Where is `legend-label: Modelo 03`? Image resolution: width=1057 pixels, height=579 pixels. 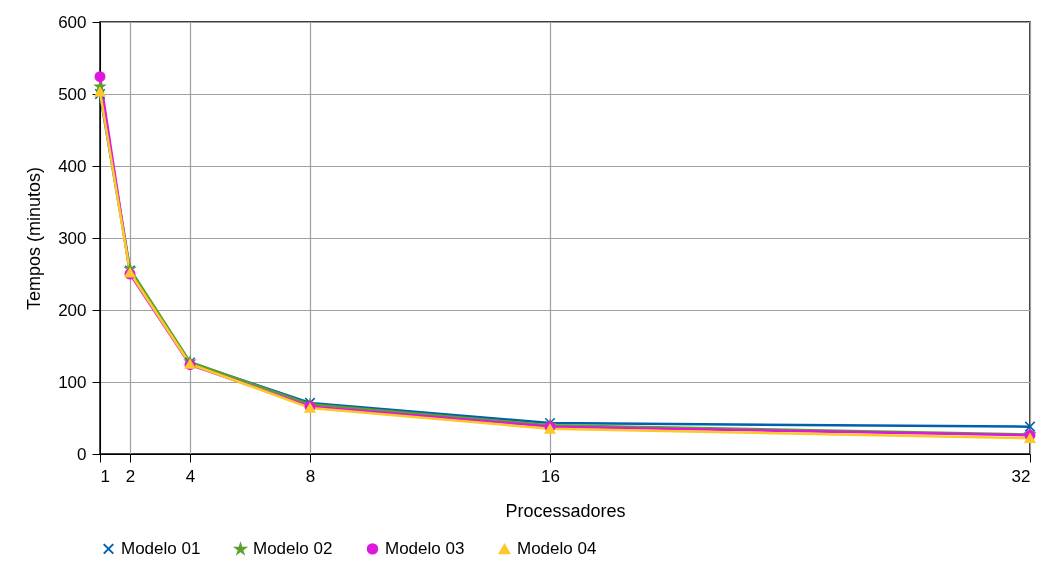
legend-label: Modelo 03 is located at coordinates (425, 548).